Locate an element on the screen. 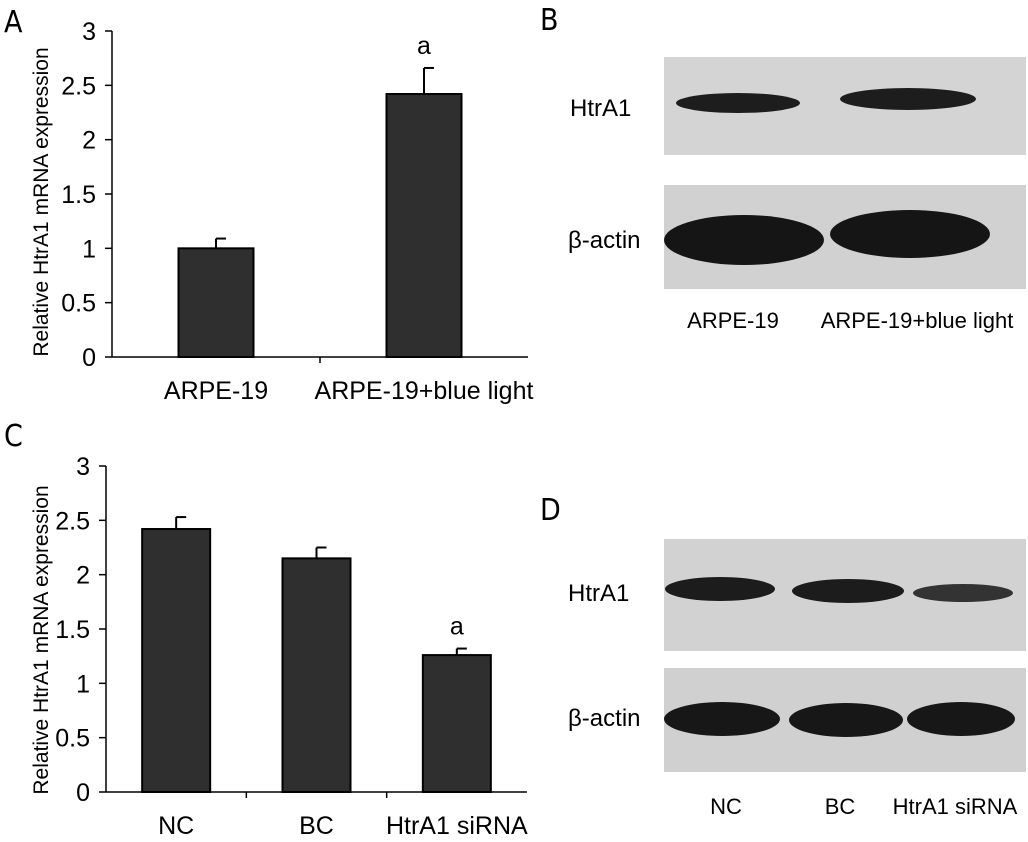 Image resolution: width=1028 pixels, height=842 pixels. chart-a-y-tick-label: 2.5 is located at coordinates (78, 86).